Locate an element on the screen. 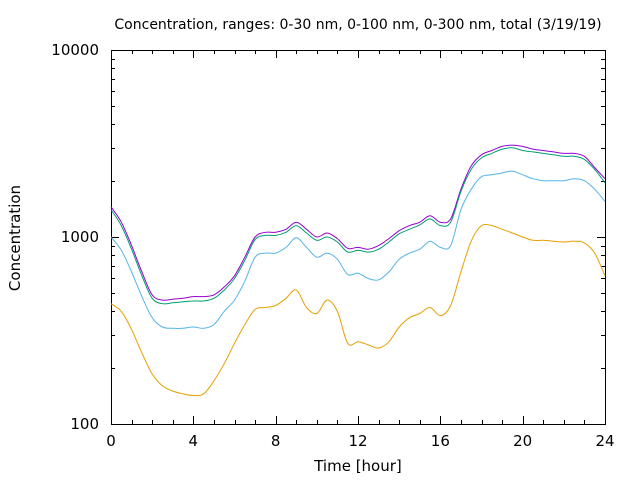  y-tick-label: 1000 is located at coordinates (80, 237).